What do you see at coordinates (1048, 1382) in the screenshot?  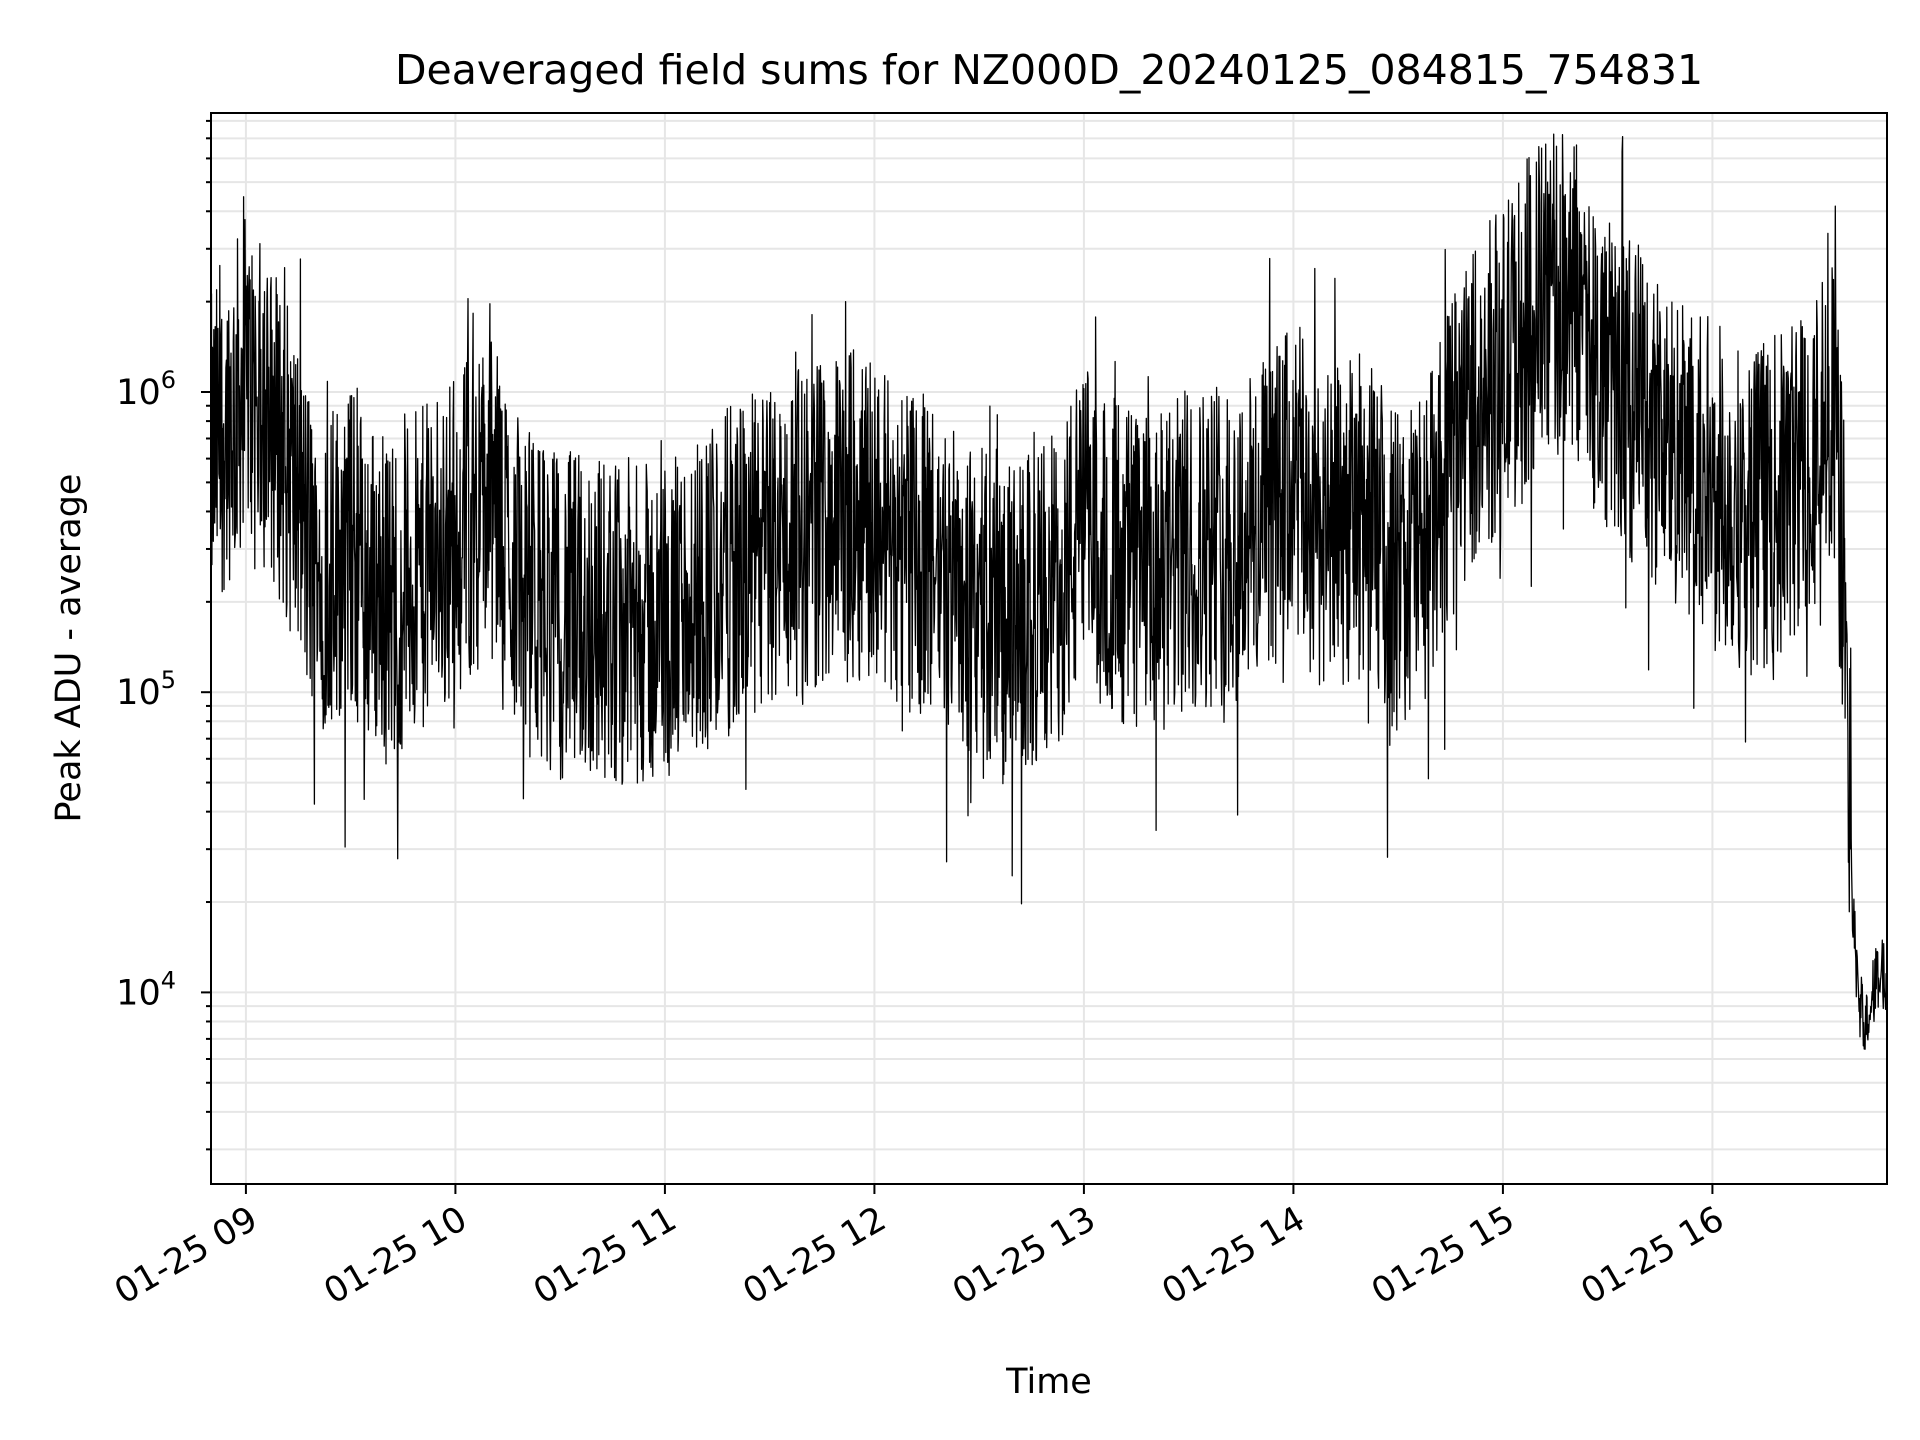 I see `x-axis-label: Time` at bounding box center [1048, 1382].